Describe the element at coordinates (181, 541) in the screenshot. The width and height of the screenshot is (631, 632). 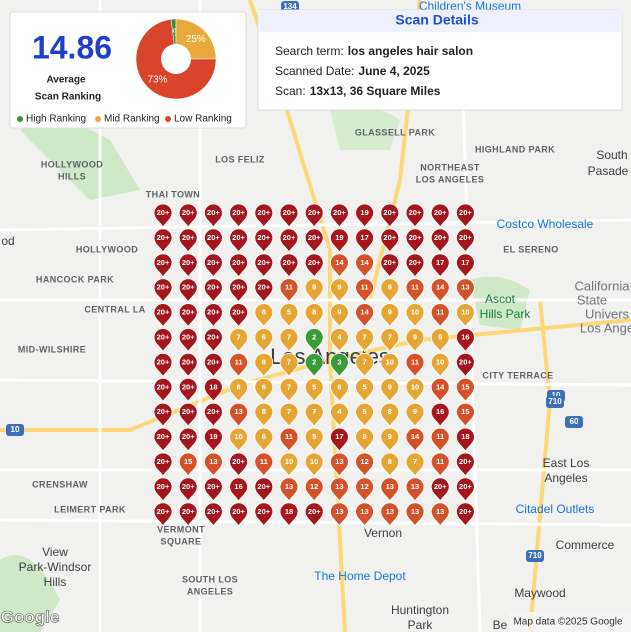
I see `place-label: SQUARE` at that location.